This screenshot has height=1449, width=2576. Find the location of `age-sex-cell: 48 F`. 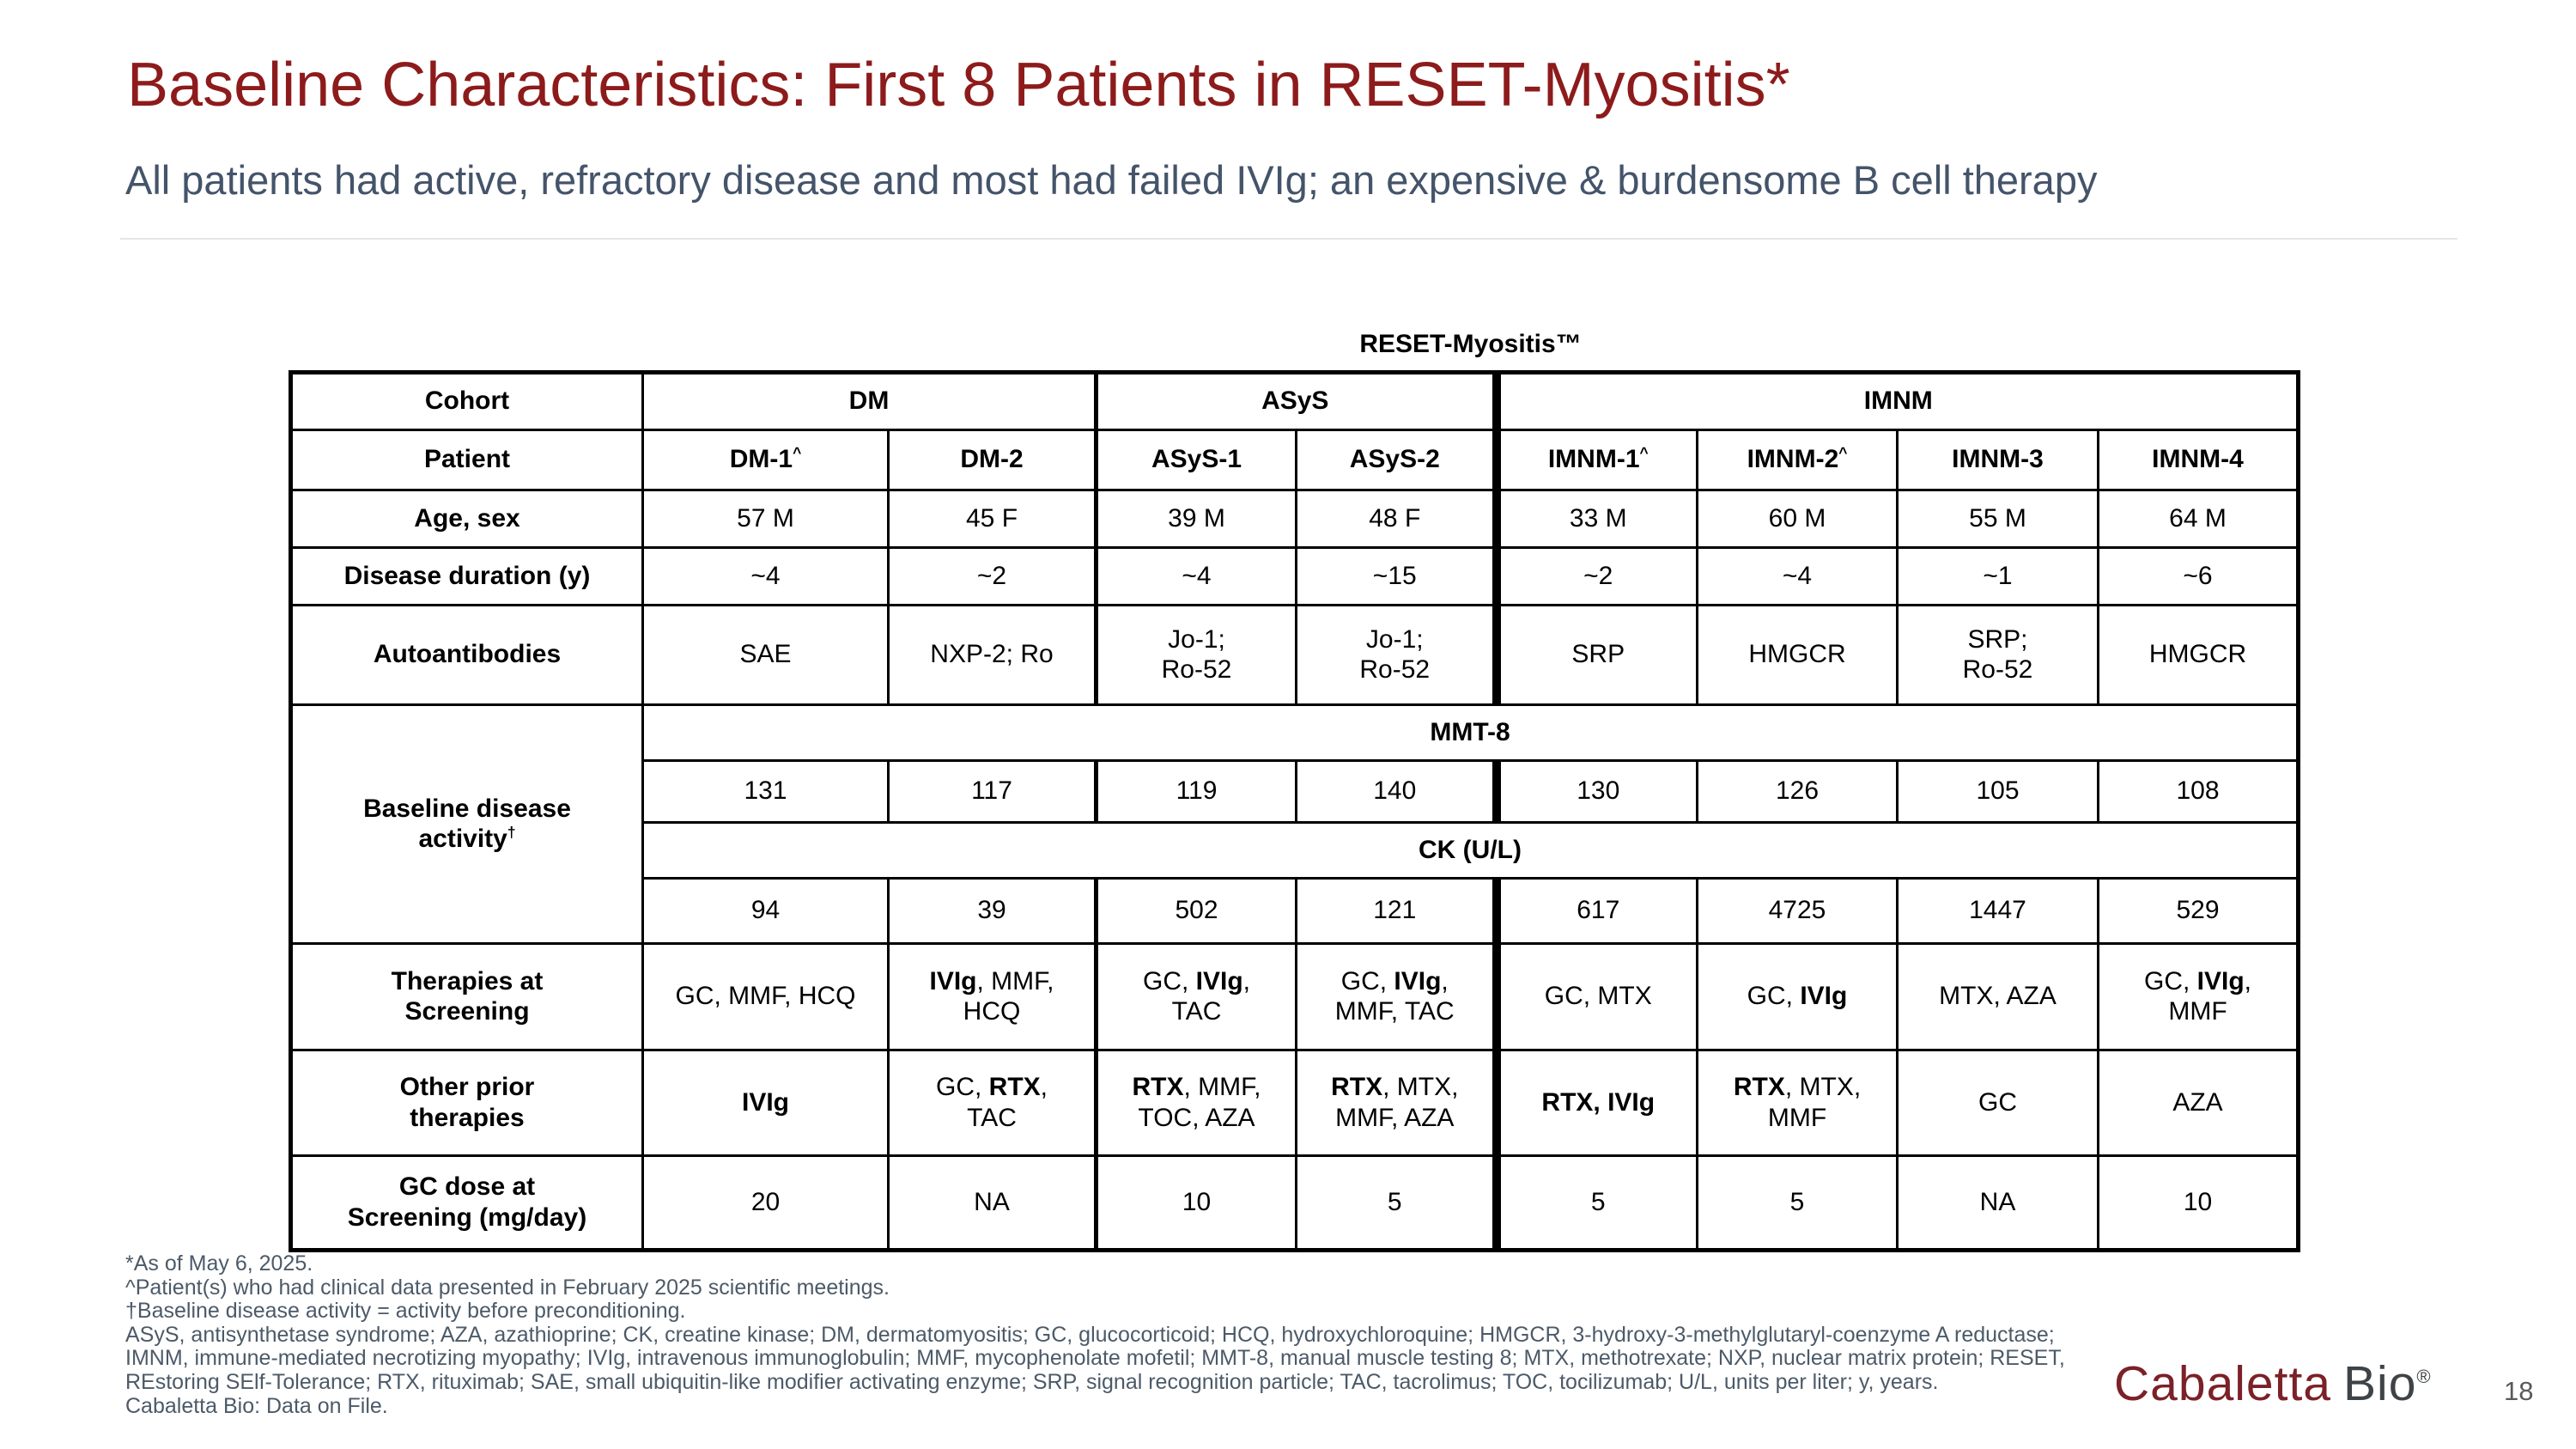

age-sex-cell: 48 F is located at coordinates (1398, 518).